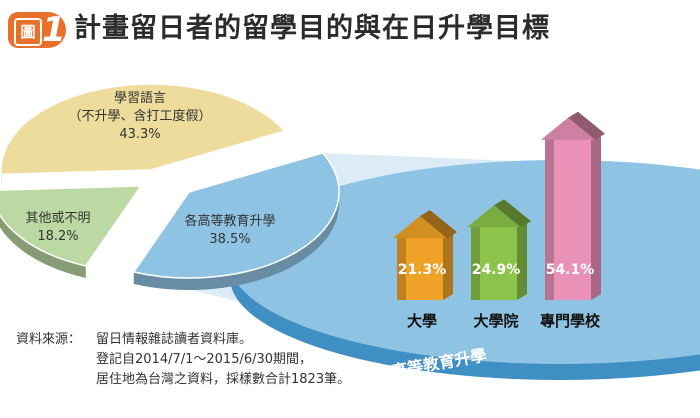 This screenshot has width=700, height=418. I want to click on pie-slice: 各高等教育升學 38.5%, so click(236, 221).